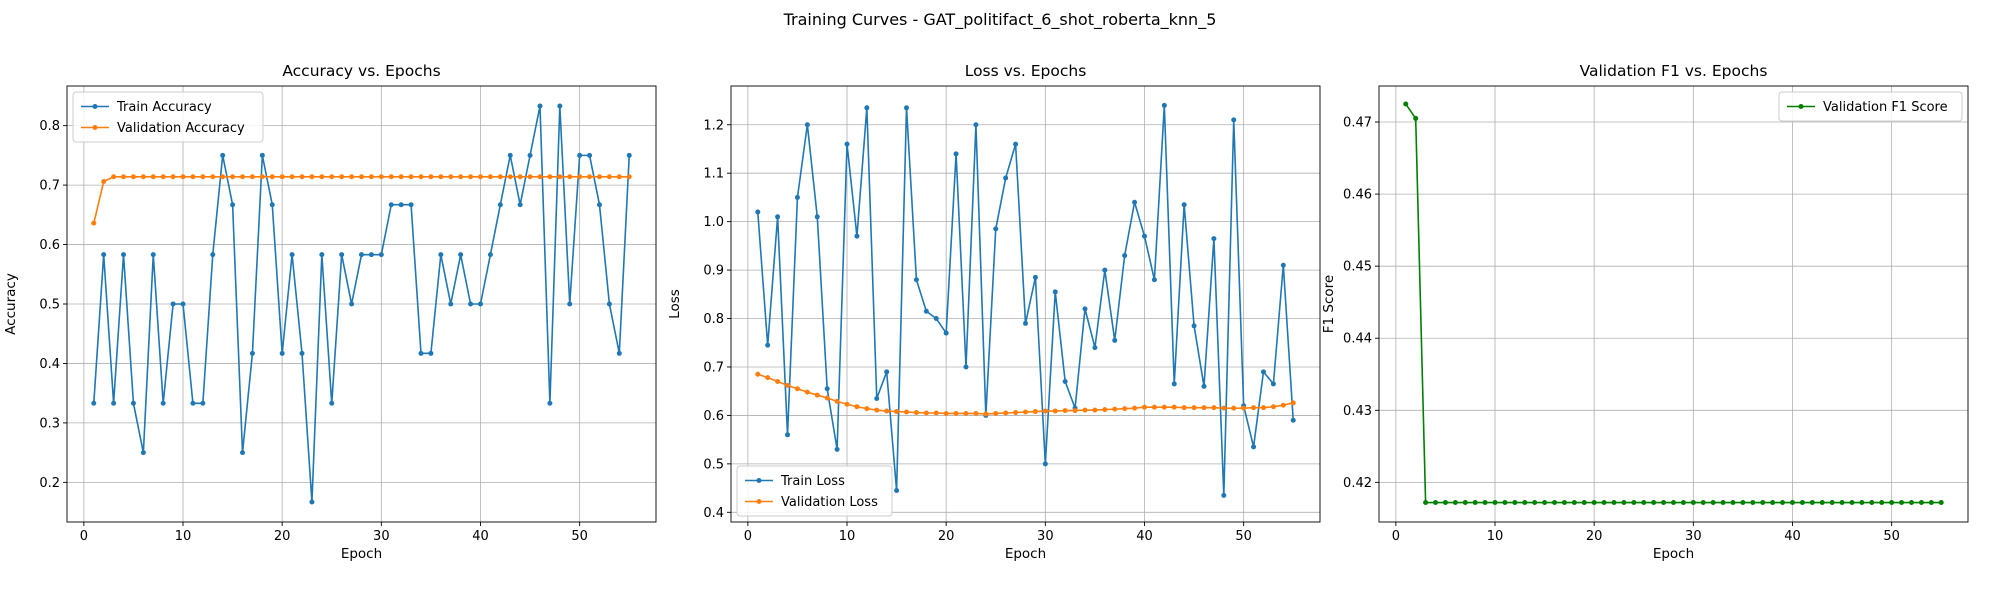 This screenshot has width=2000, height=600. I want to click on legend-label: Train Accuracy, so click(164, 107).